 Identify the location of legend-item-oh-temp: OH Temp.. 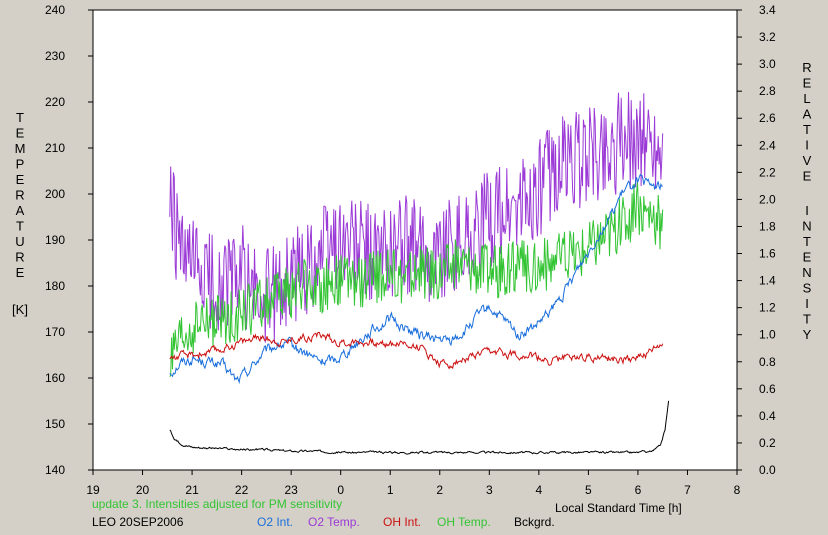
(464, 522).